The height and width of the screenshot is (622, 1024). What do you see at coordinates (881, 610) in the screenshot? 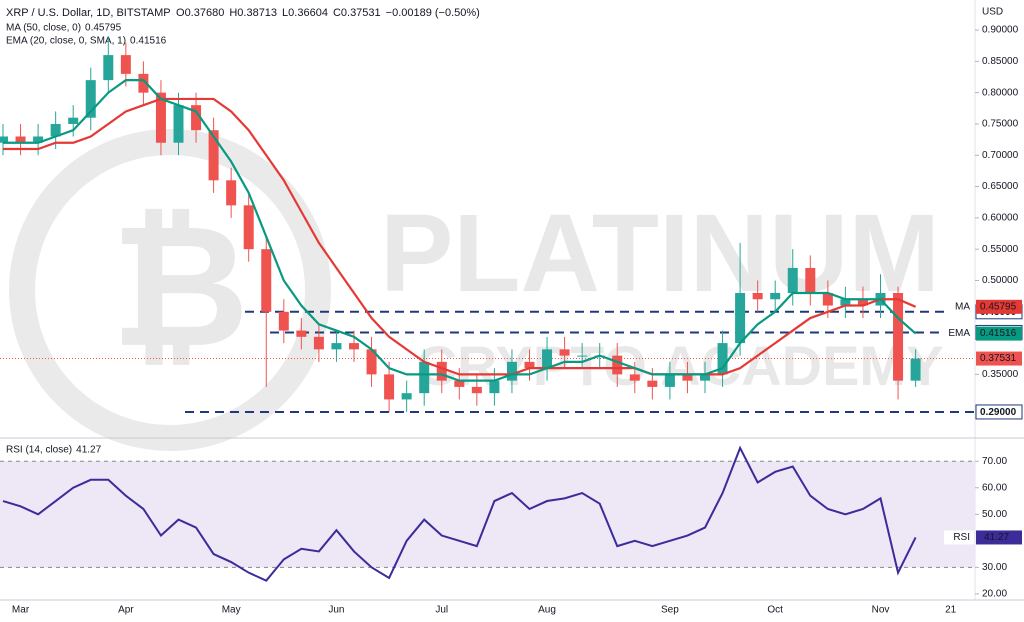
I see `x-tick-label: Nov` at bounding box center [881, 610].